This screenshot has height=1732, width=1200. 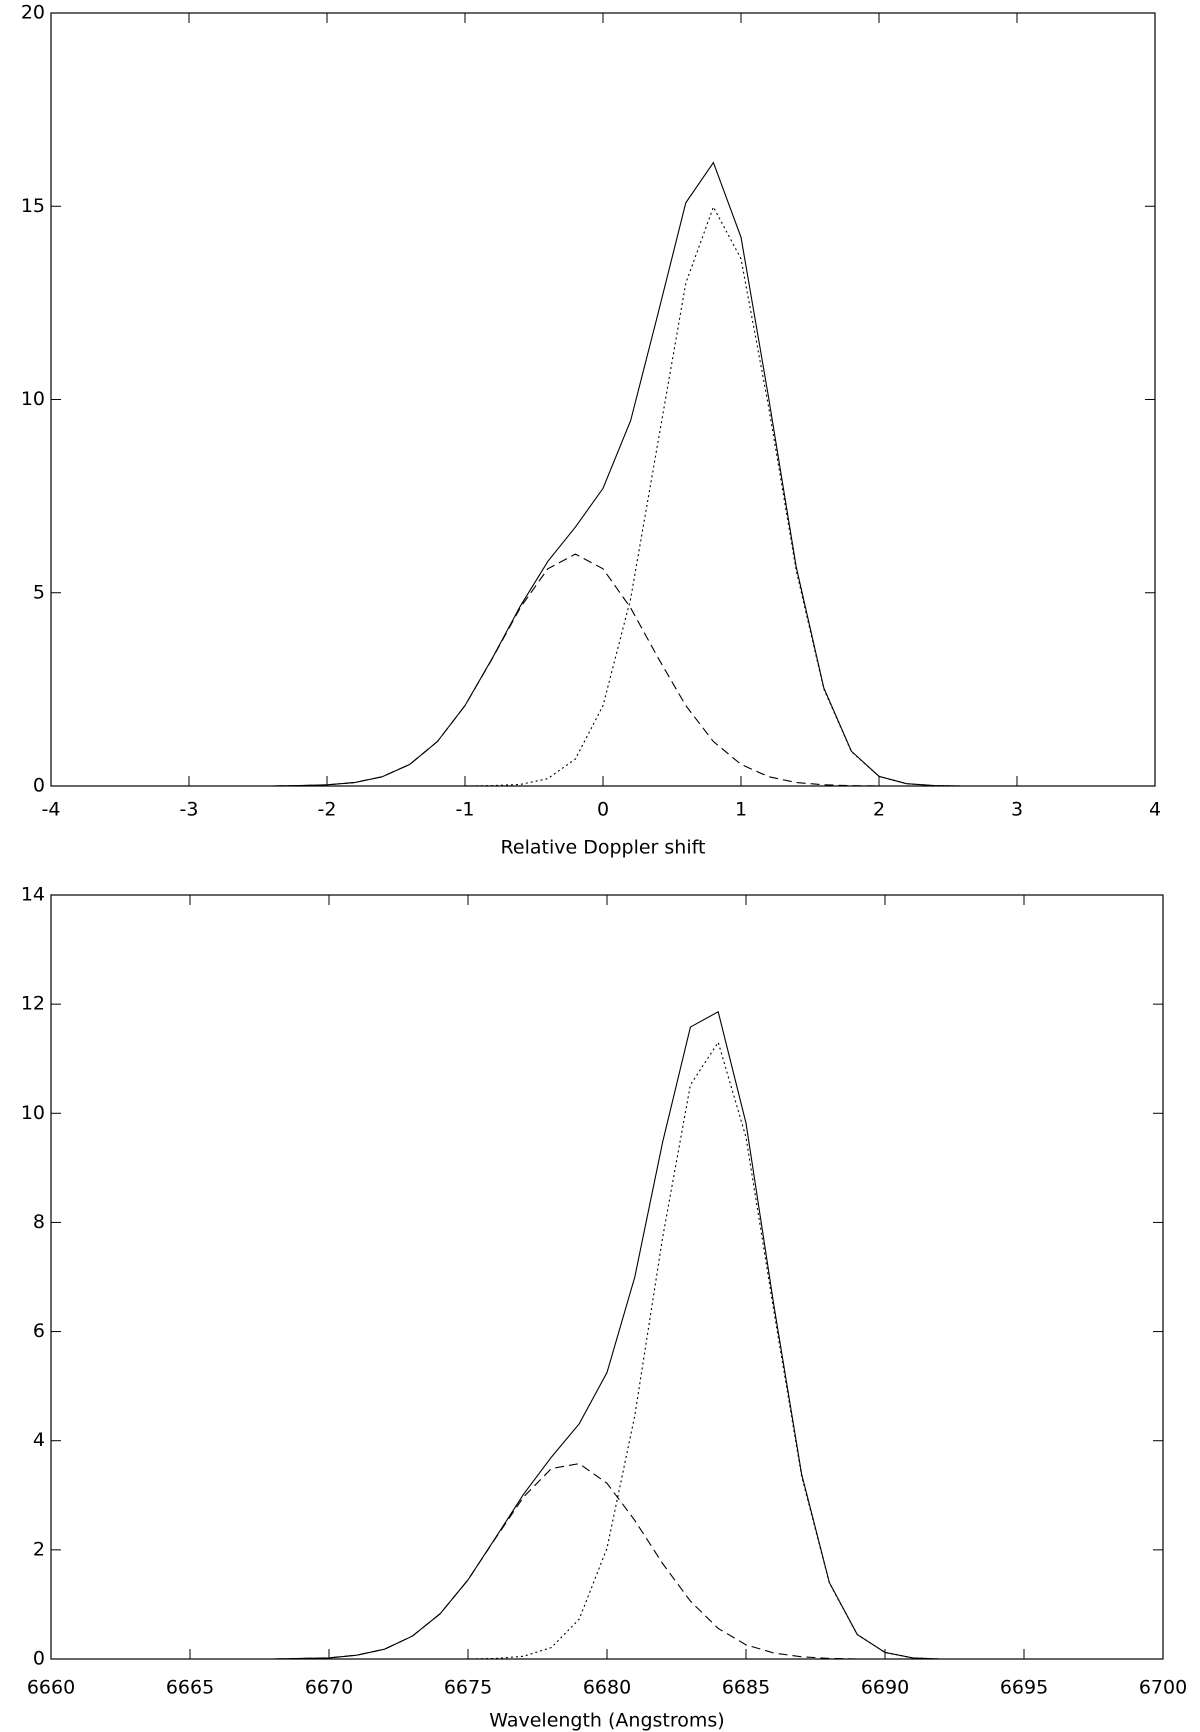 I want to click on x-tick-label: 6660, so click(x=51, y=1688).